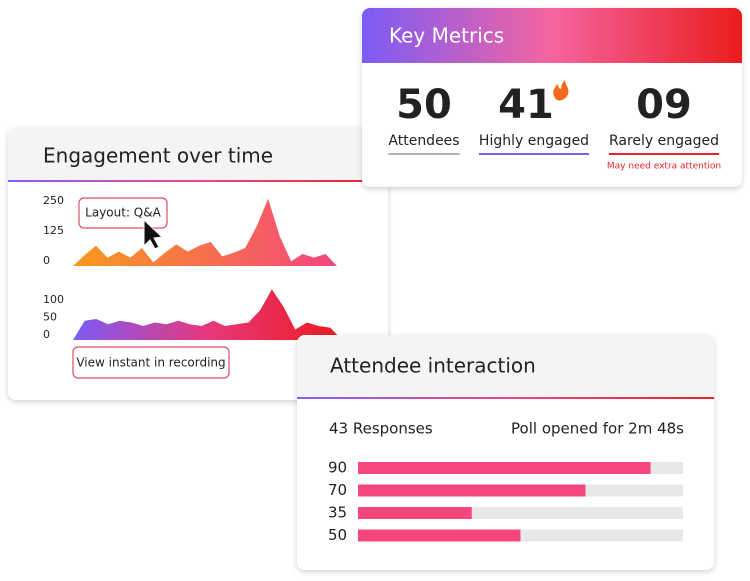 This screenshot has width=750, height=581. What do you see at coordinates (337, 535) in the screenshot?
I see `bar-label: 50` at bounding box center [337, 535].